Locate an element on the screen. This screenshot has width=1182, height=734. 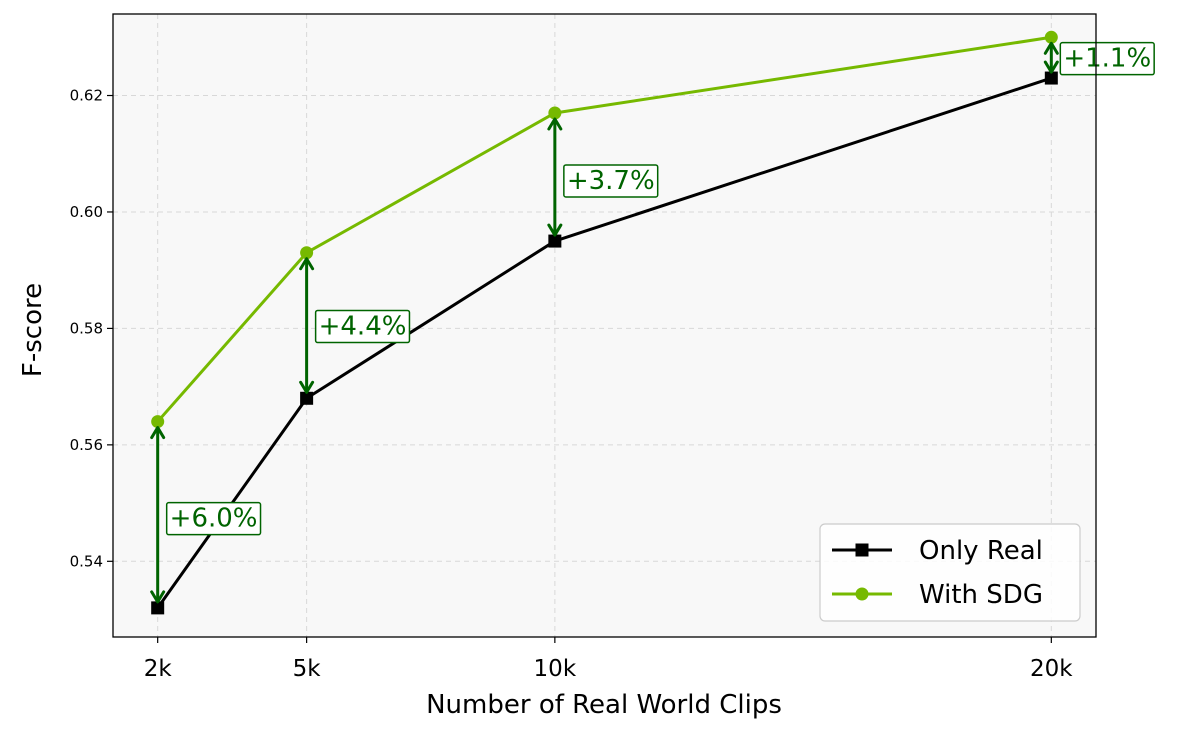
y-tick-label: 0.62 is located at coordinates (86, 96).